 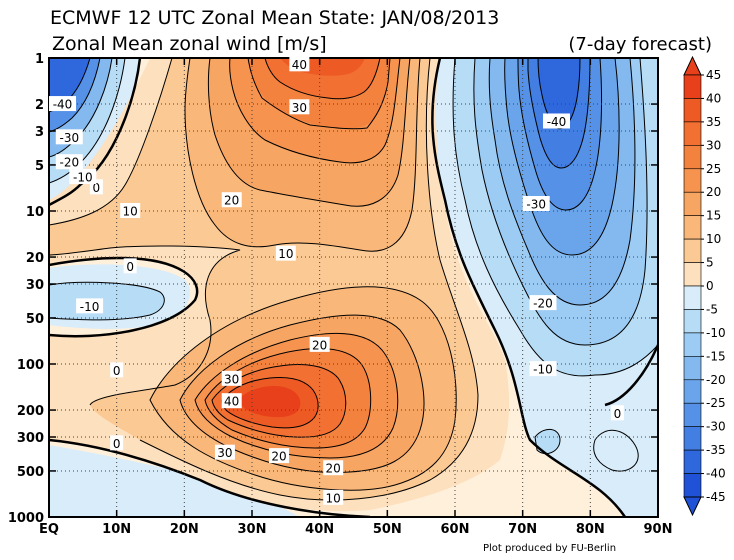 What do you see at coordinates (319, 529) in the screenshot?
I see `x-tick-label: 40N` at bounding box center [319, 529].